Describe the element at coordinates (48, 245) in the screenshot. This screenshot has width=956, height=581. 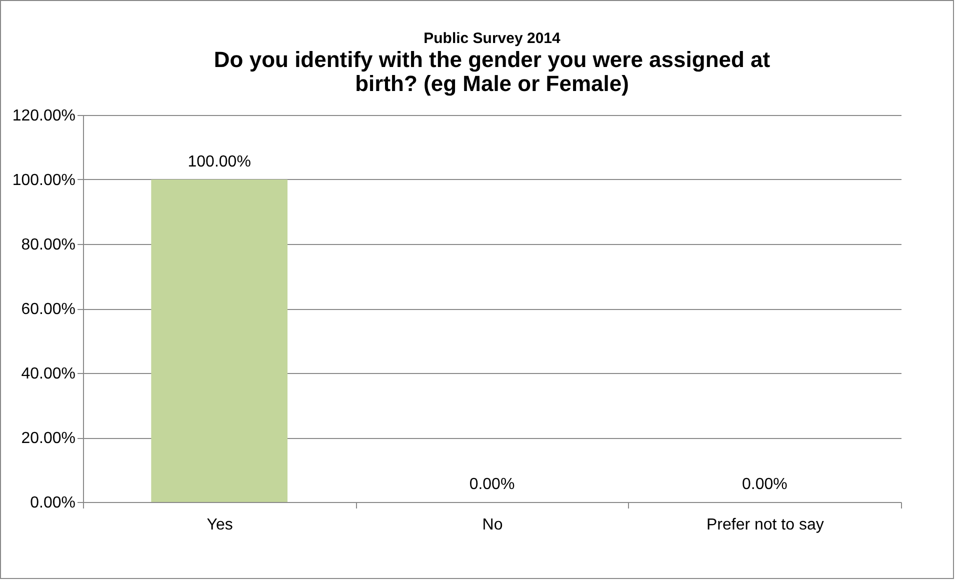
I see `y-tick-label: 80.00%` at that location.